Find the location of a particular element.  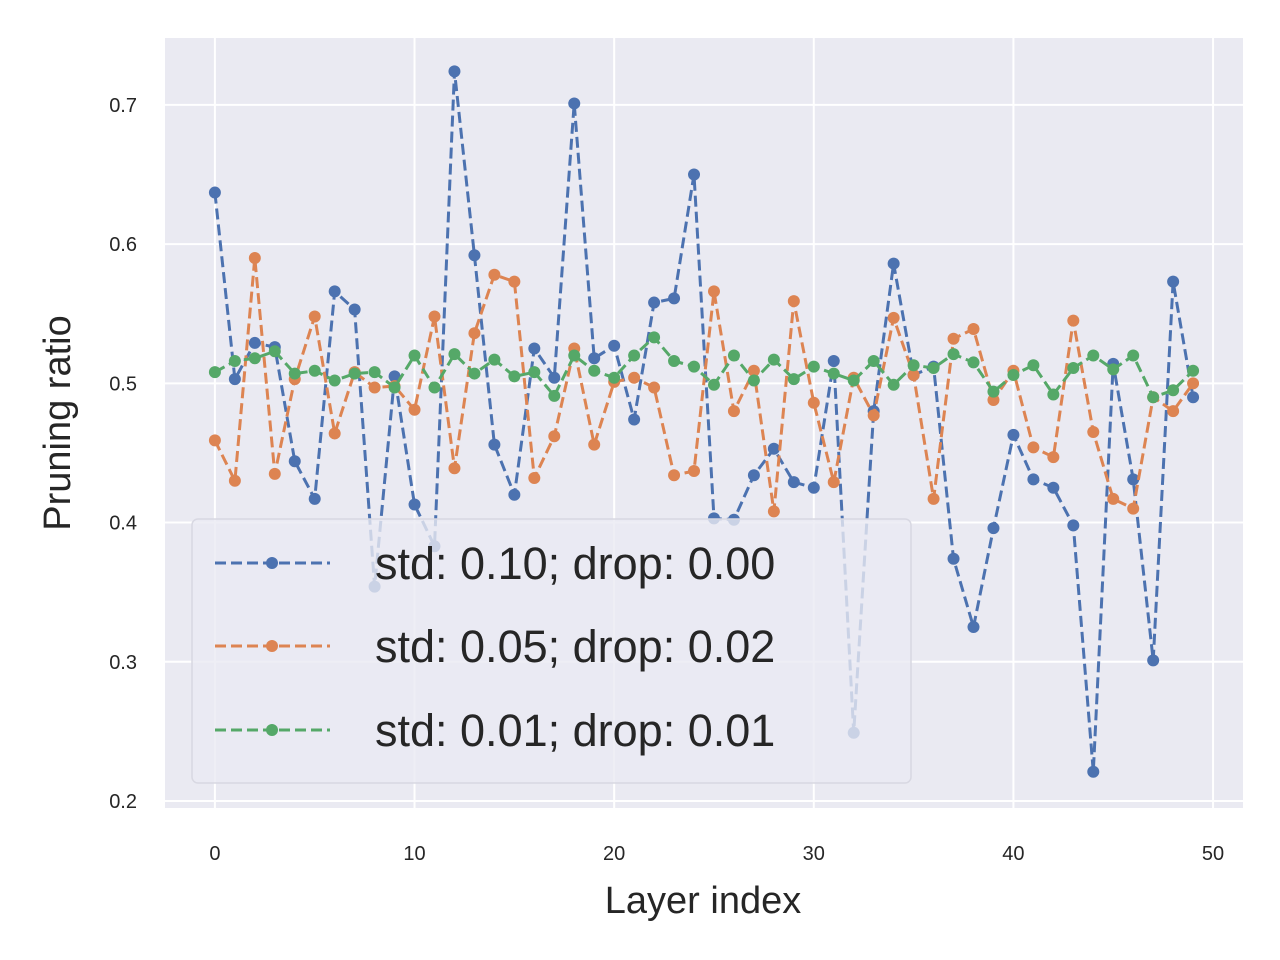

y-tick-label: 0.7 is located at coordinates (123, 106).